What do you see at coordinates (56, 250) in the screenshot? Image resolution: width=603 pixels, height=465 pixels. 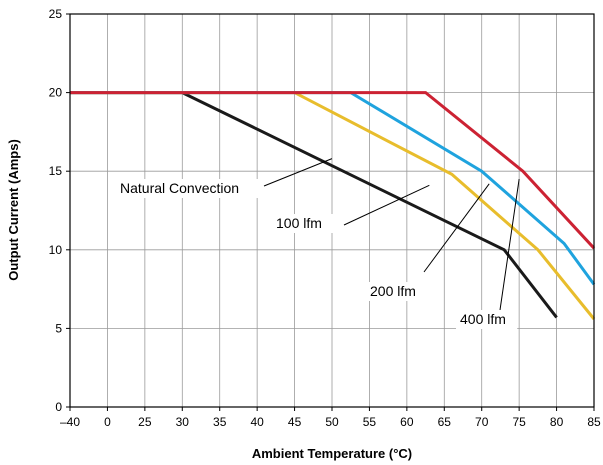 I see `y-tick-label: 10` at bounding box center [56, 250].